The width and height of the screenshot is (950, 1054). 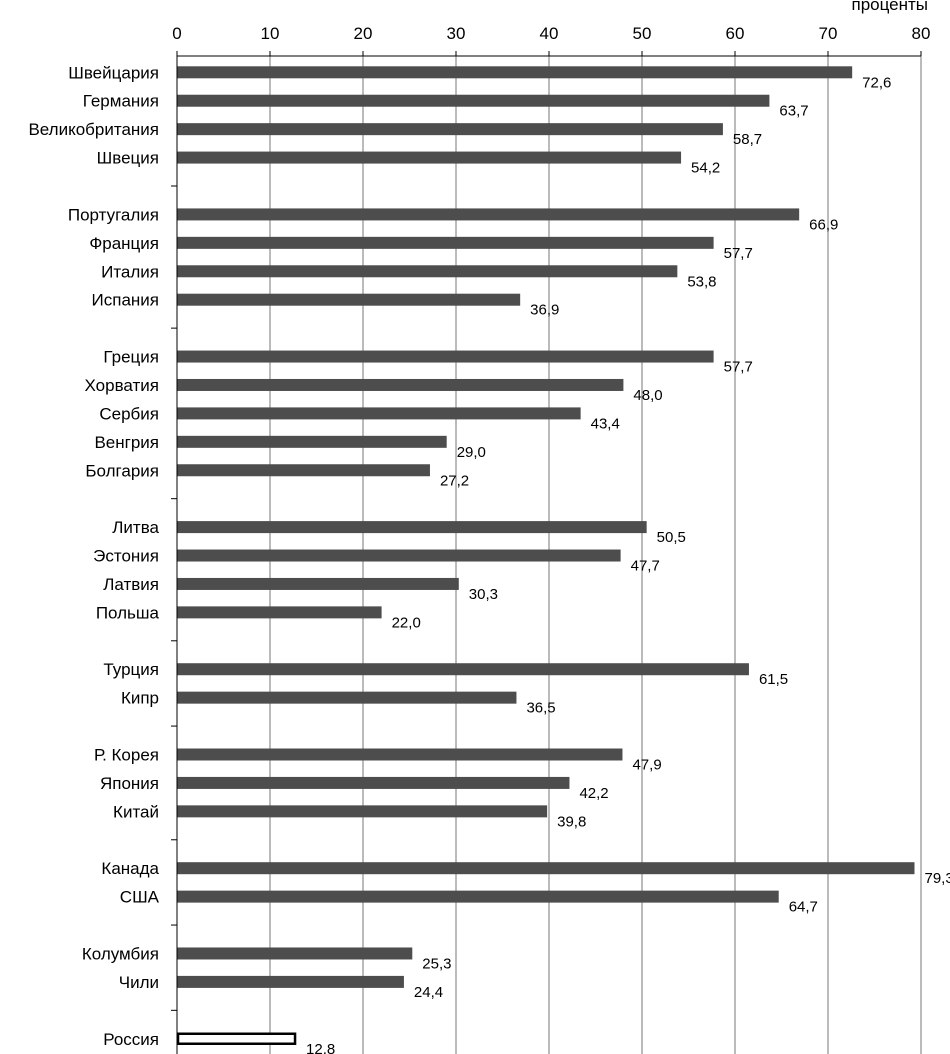 I want to click on x-axis-ticks: 0 10 20 30 40 50 60 70 80, so click(x=551, y=40).